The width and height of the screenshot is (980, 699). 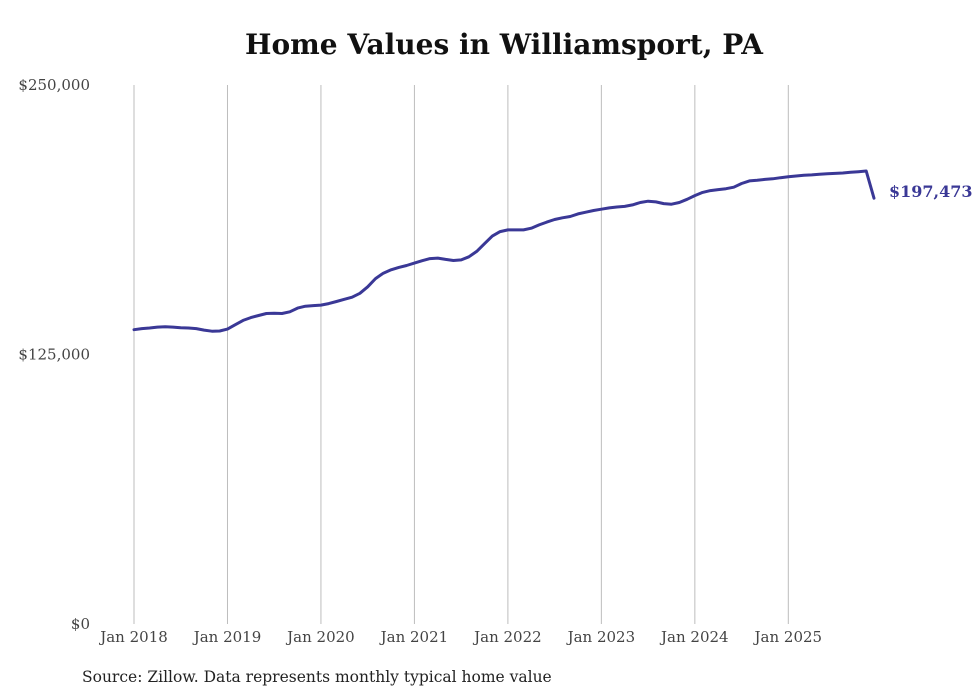 What do you see at coordinates (931, 191) in the screenshot?
I see `end-value-label: $197,473` at bounding box center [931, 191].